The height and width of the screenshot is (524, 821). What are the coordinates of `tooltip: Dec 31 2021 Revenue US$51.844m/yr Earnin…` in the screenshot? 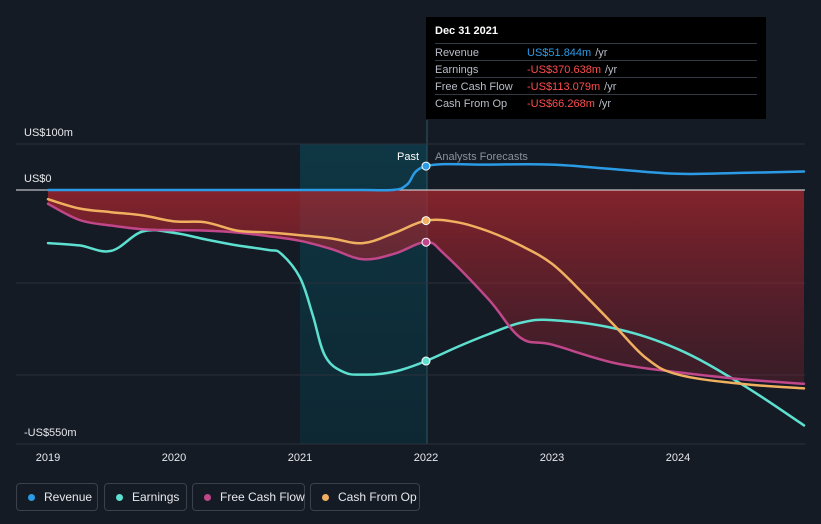 It's located at (596, 68).